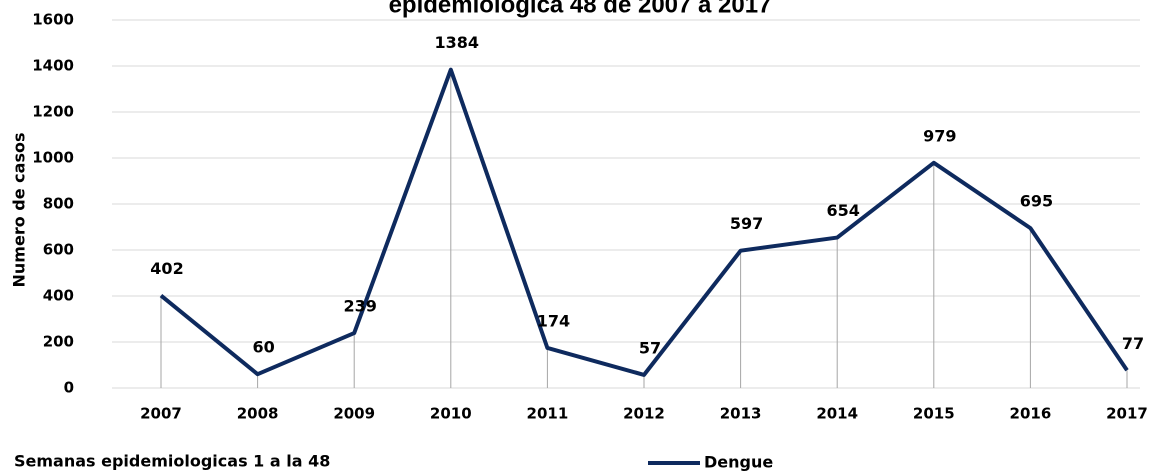  Describe the element at coordinates (837, 414) in the screenshot. I see `x-tick-label: 2014` at that location.